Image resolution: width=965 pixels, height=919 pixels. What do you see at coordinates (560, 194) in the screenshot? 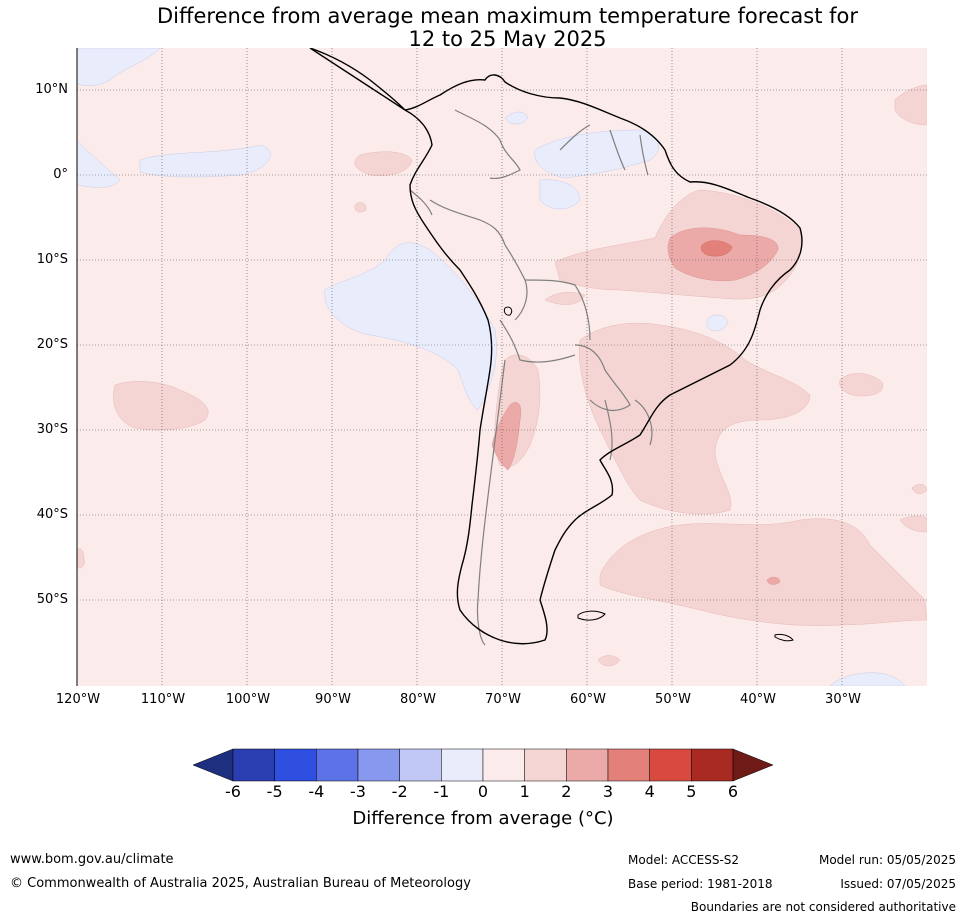
I see `cool-region-amazon-west` at bounding box center [560, 194].